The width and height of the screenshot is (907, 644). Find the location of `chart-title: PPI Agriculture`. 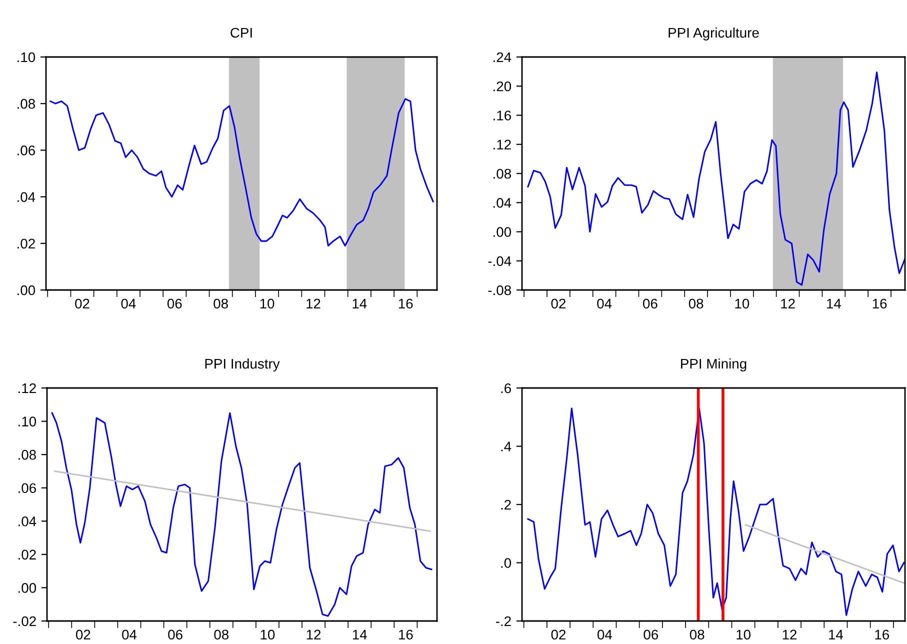

chart-title: PPI Agriculture is located at coordinates (713, 33).